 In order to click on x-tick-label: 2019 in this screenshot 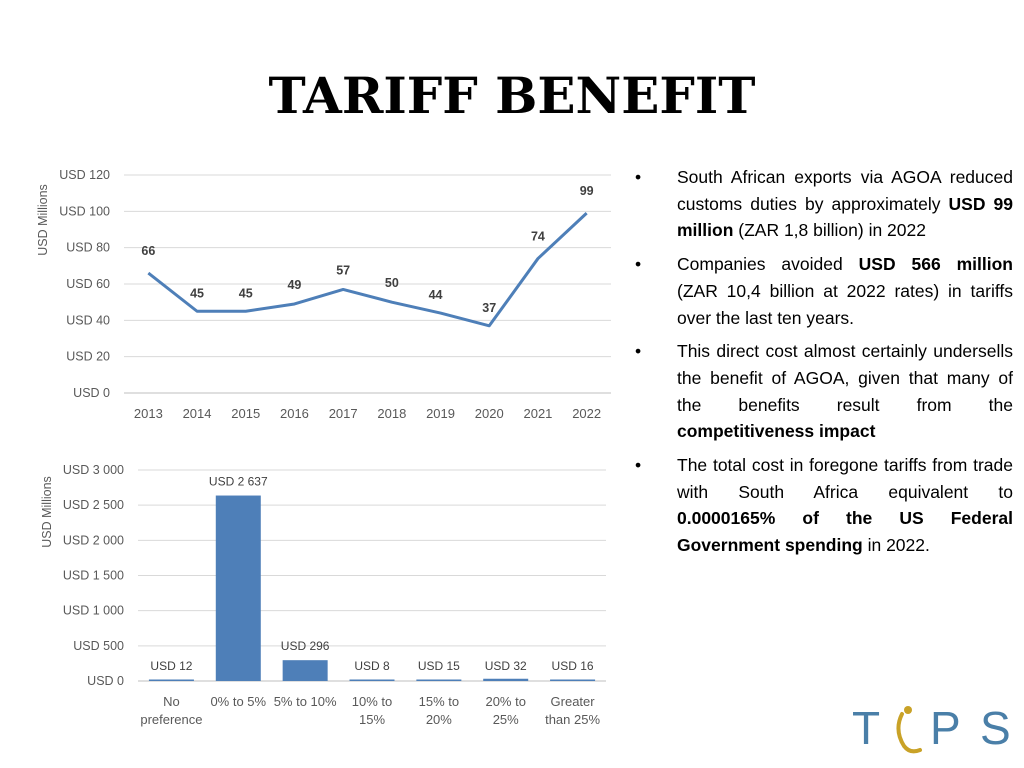, I will do `click(440, 413)`.